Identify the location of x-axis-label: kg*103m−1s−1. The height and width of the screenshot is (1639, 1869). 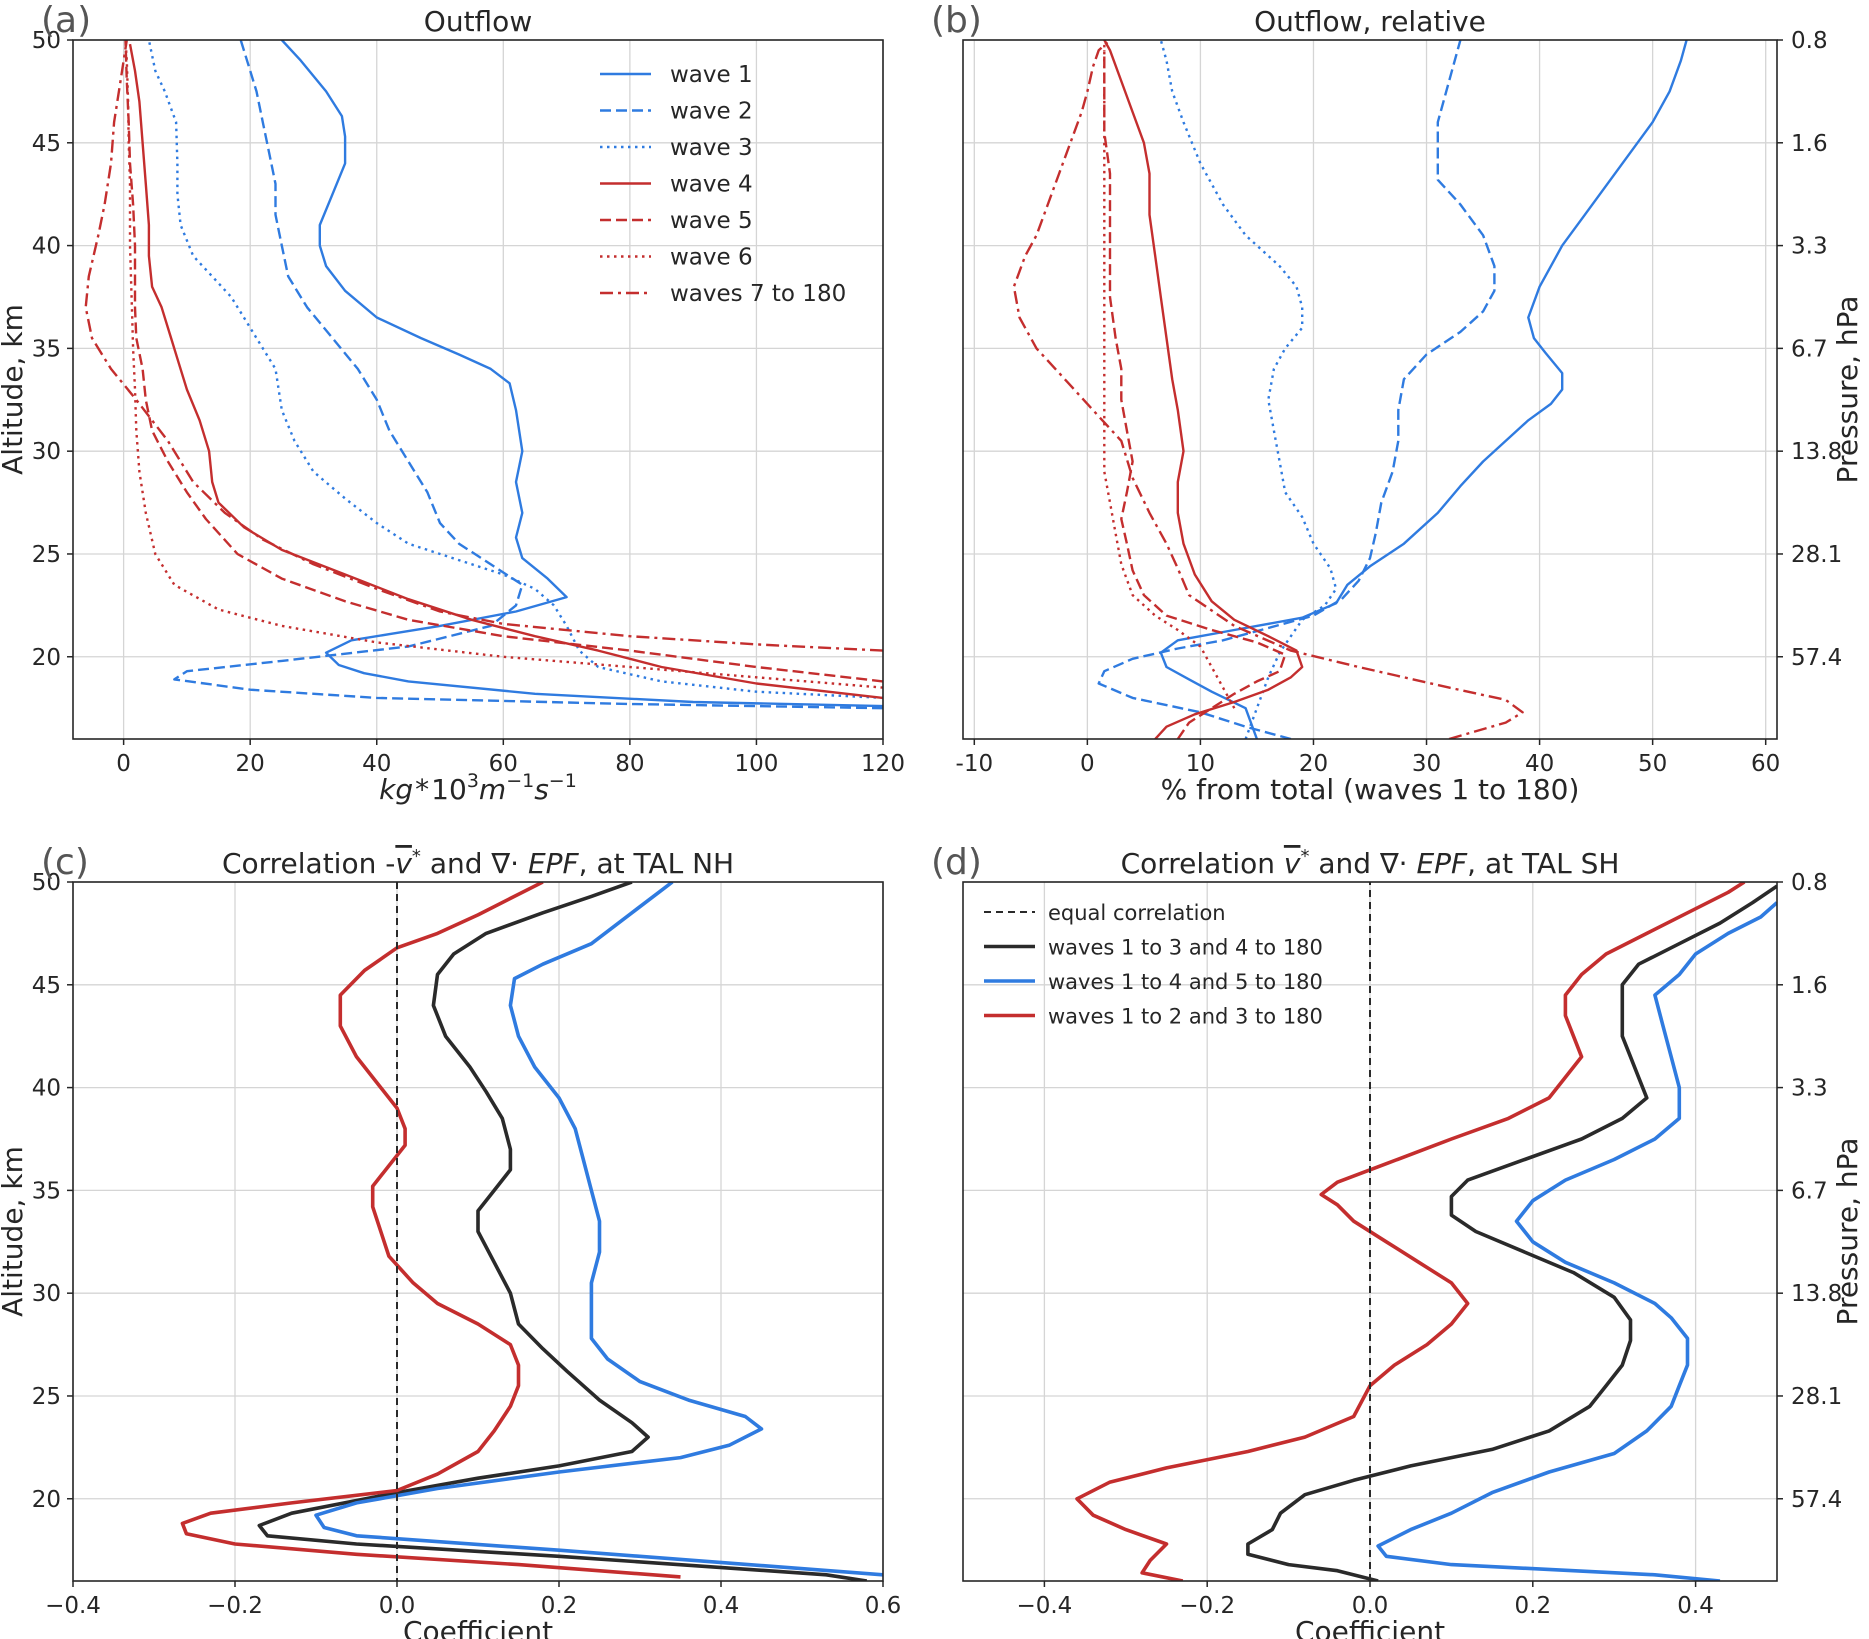
(478, 788).